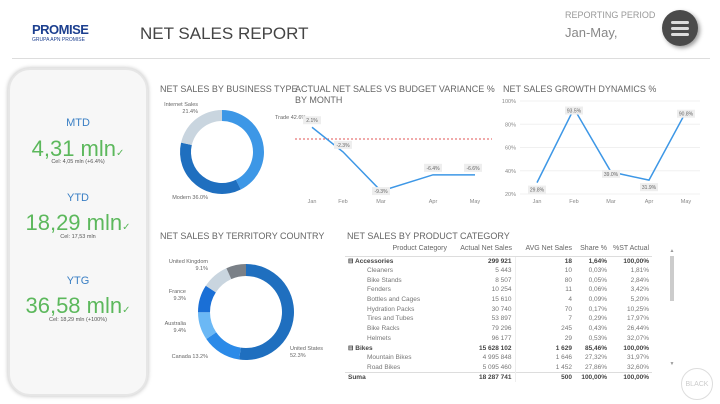  What do you see at coordinates (78, 123) in the screenshot?
I see `kpi-mtd-label: MTD` at bounding box center [78, 123].